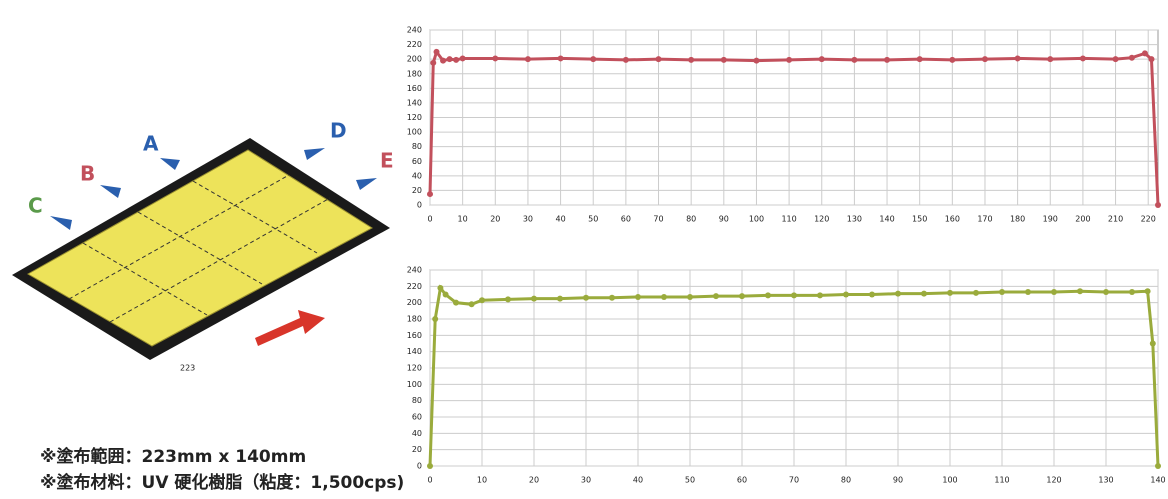  Describe the element at coordinates (560, 219) in the screenshot. I see `x-tick-label: 40` at that location.